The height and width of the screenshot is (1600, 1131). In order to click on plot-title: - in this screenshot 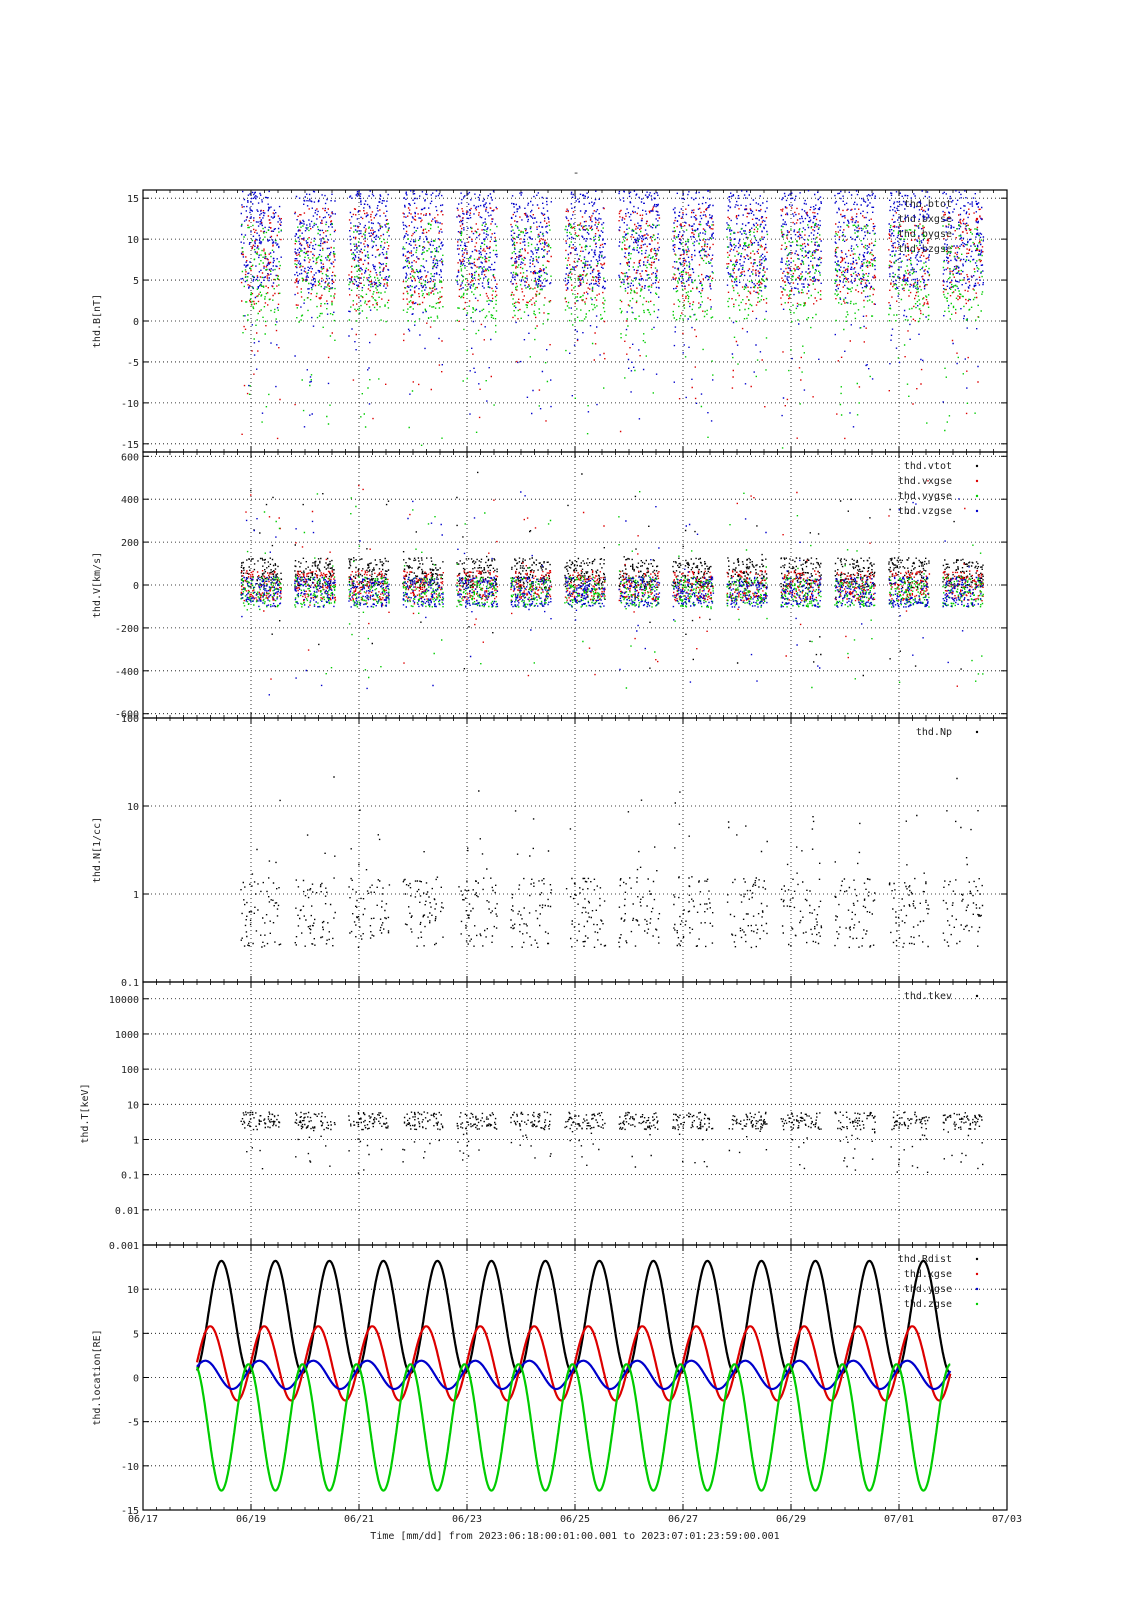, I will do `click(576, 172)`.